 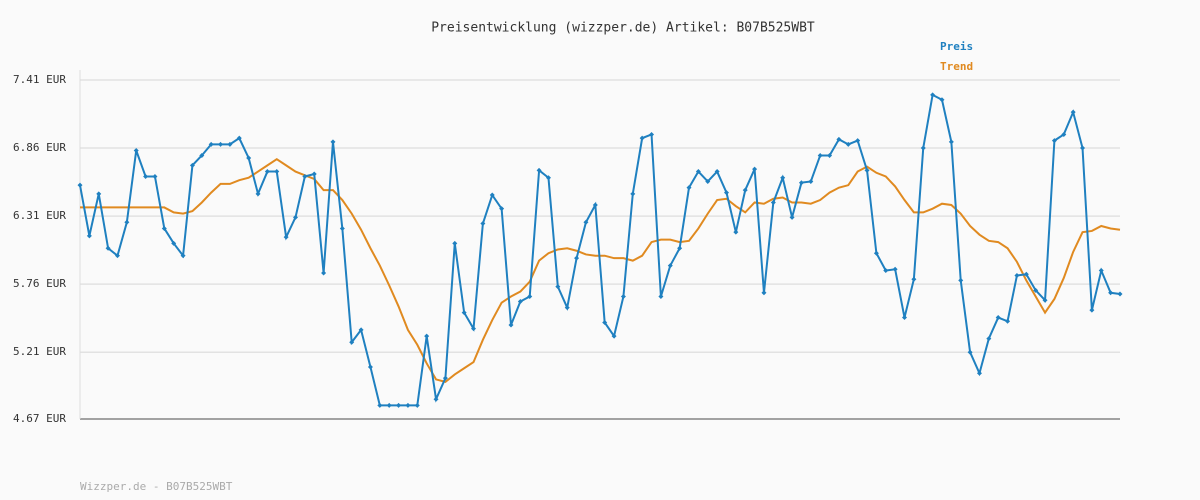 What do you see at coordinates (956, 66) in the screenshot?
I see `legend-entry: Trend` at bounding box center [956, 66].